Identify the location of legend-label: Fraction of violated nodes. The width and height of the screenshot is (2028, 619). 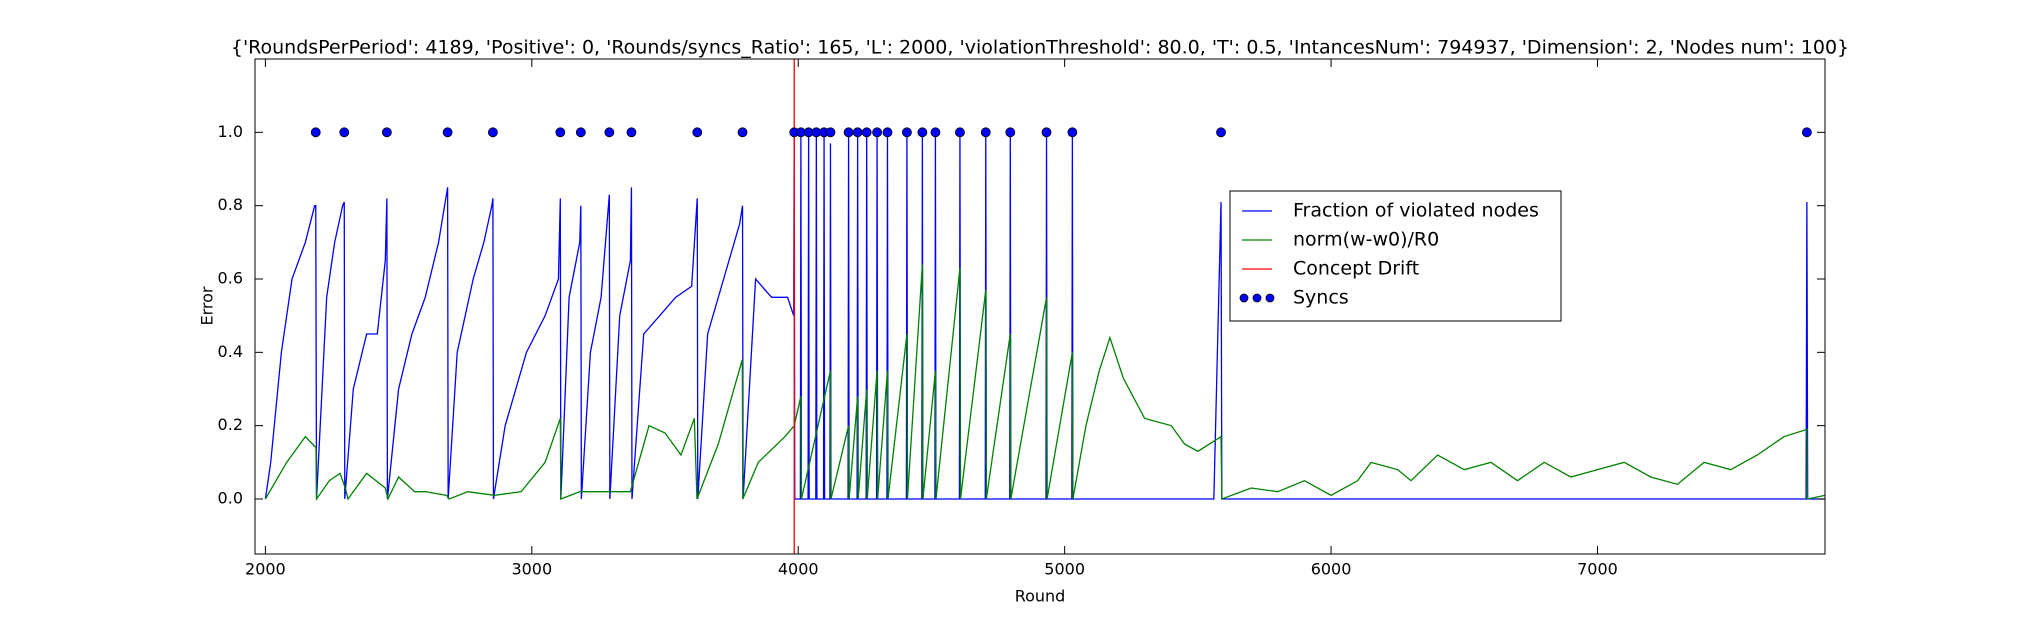
(1416, 211).